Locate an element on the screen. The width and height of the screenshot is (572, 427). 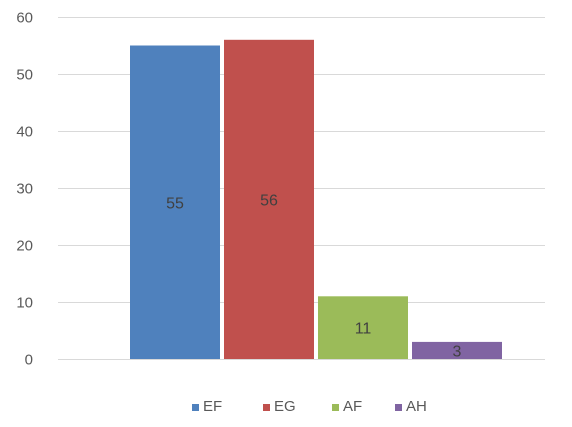
legend-swatch-eg is located at coordinates (266, 407).